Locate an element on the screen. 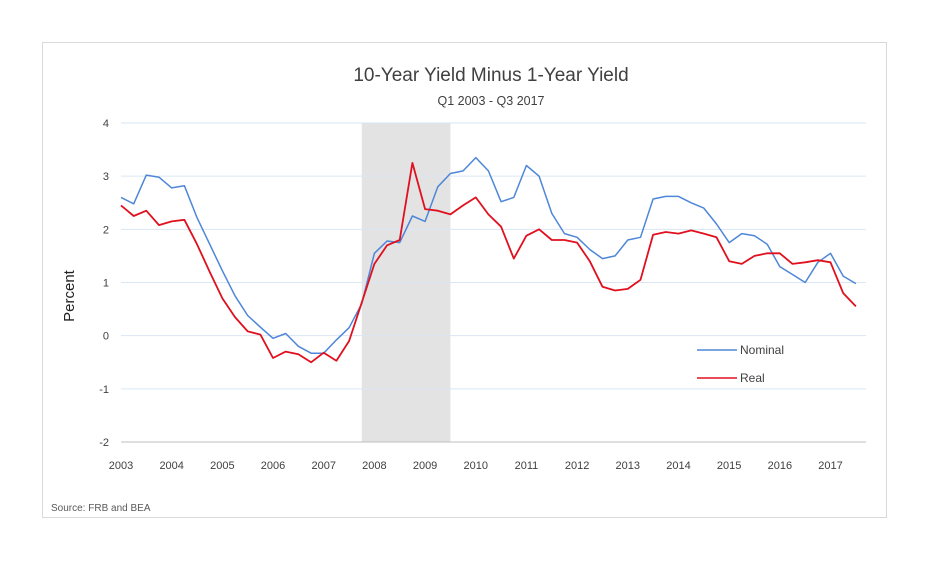 The height and width of the screenshot is (579, 948). x-tick-label: 2016 is located at coordinates (780, 466).